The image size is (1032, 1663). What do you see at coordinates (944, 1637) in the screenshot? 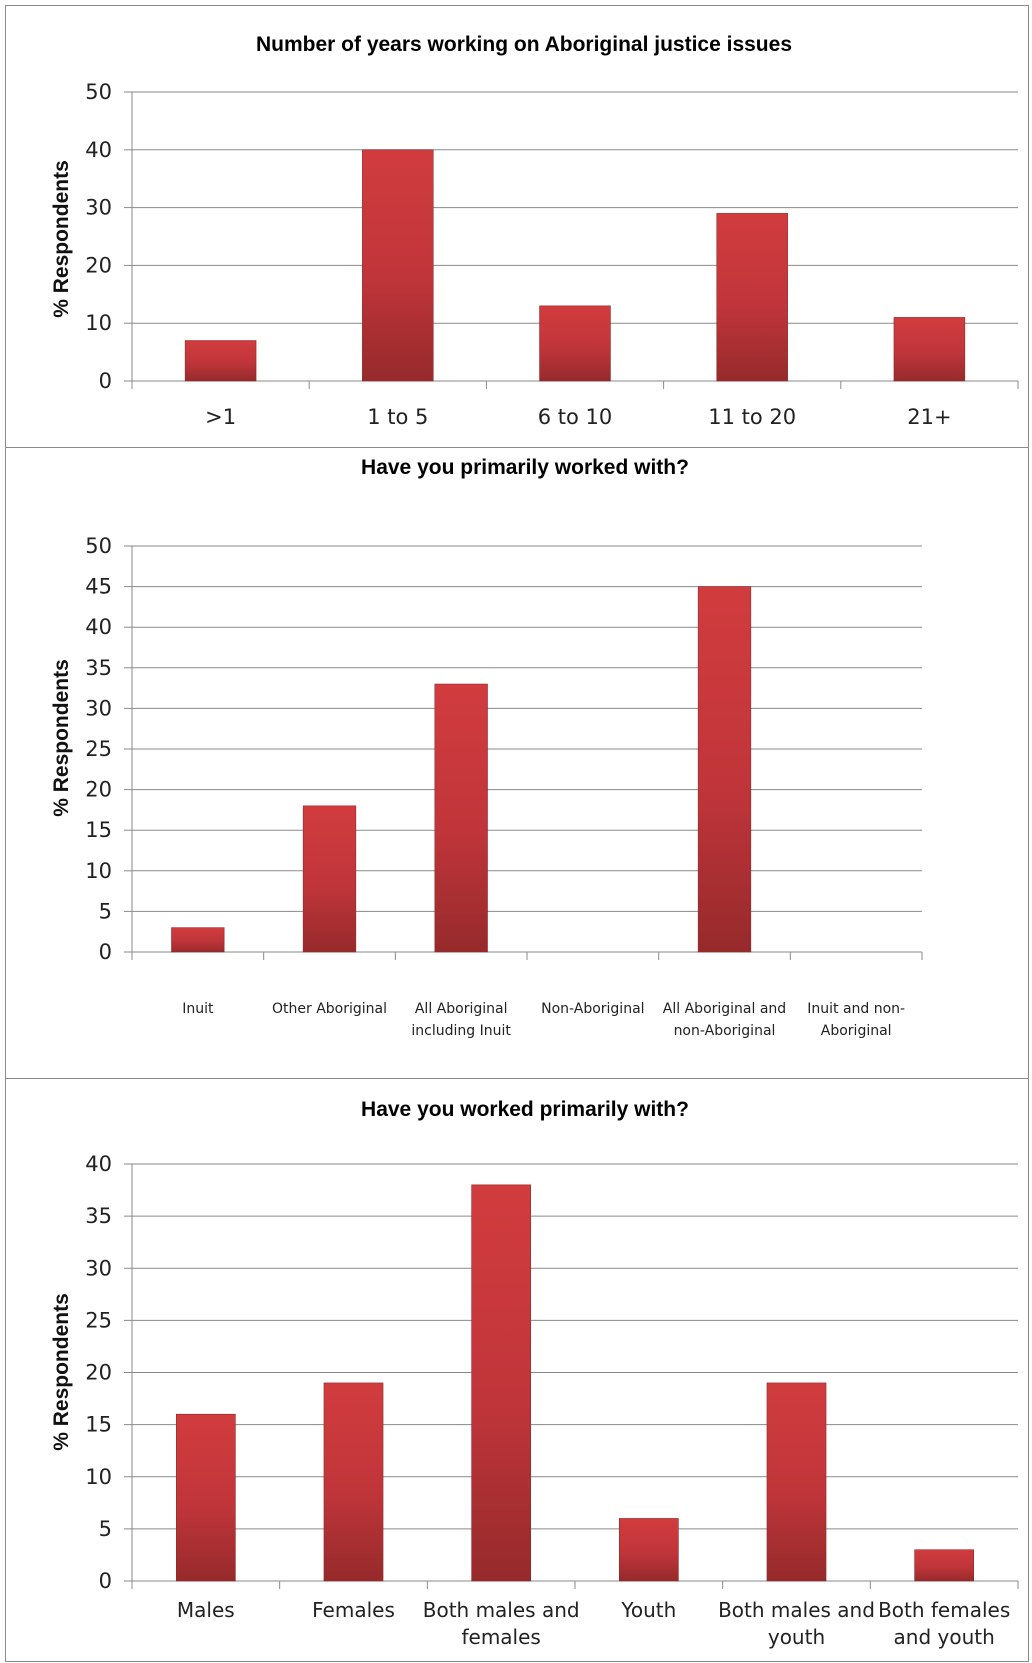
I see `x-tick-label: and youth` at bounding box center [944, 1637].